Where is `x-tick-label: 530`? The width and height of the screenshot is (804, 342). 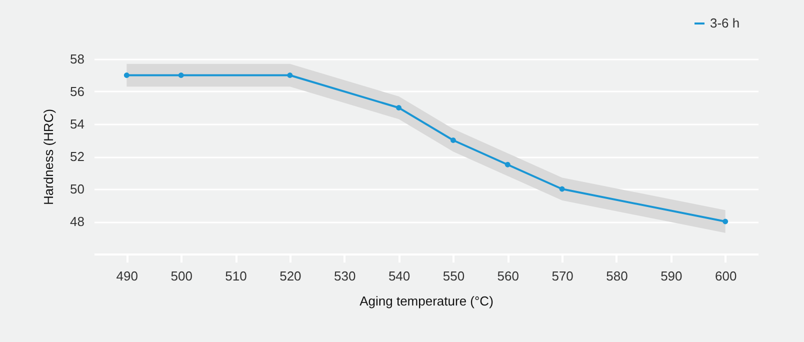 x-tick-label: 530 is located at coordinates (345, 276).